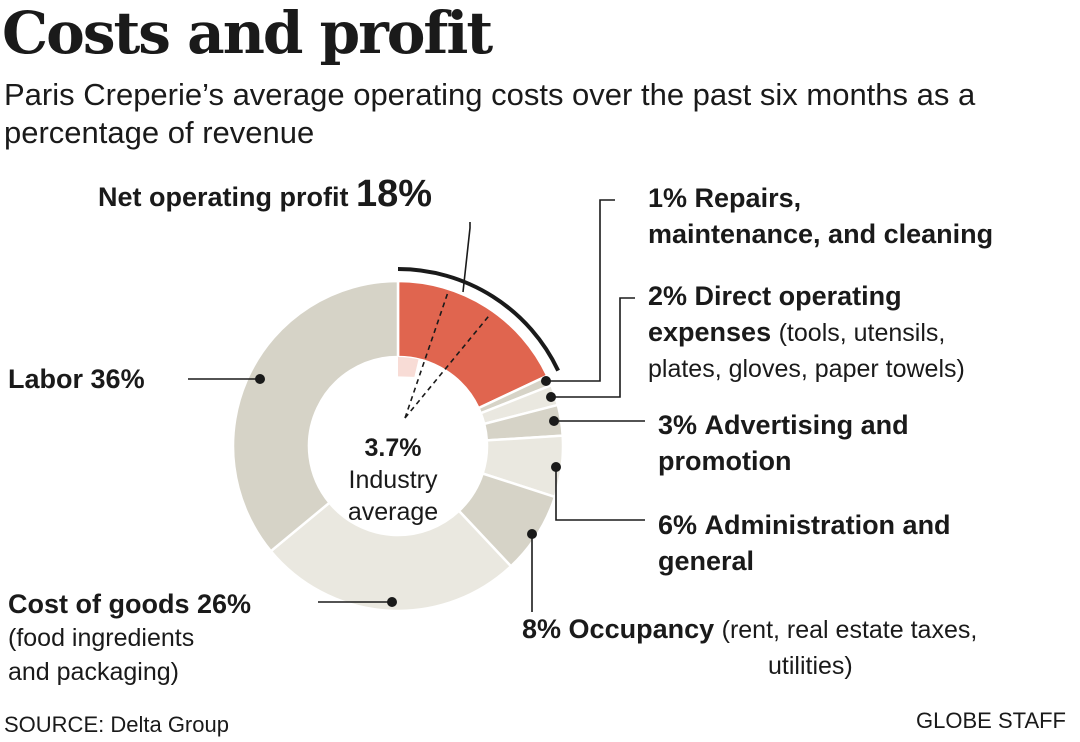  What do you see at coordinates (542, 629) in the screenshot?
I see `label-occ-value: 8%` at bounding box center [542, 629].